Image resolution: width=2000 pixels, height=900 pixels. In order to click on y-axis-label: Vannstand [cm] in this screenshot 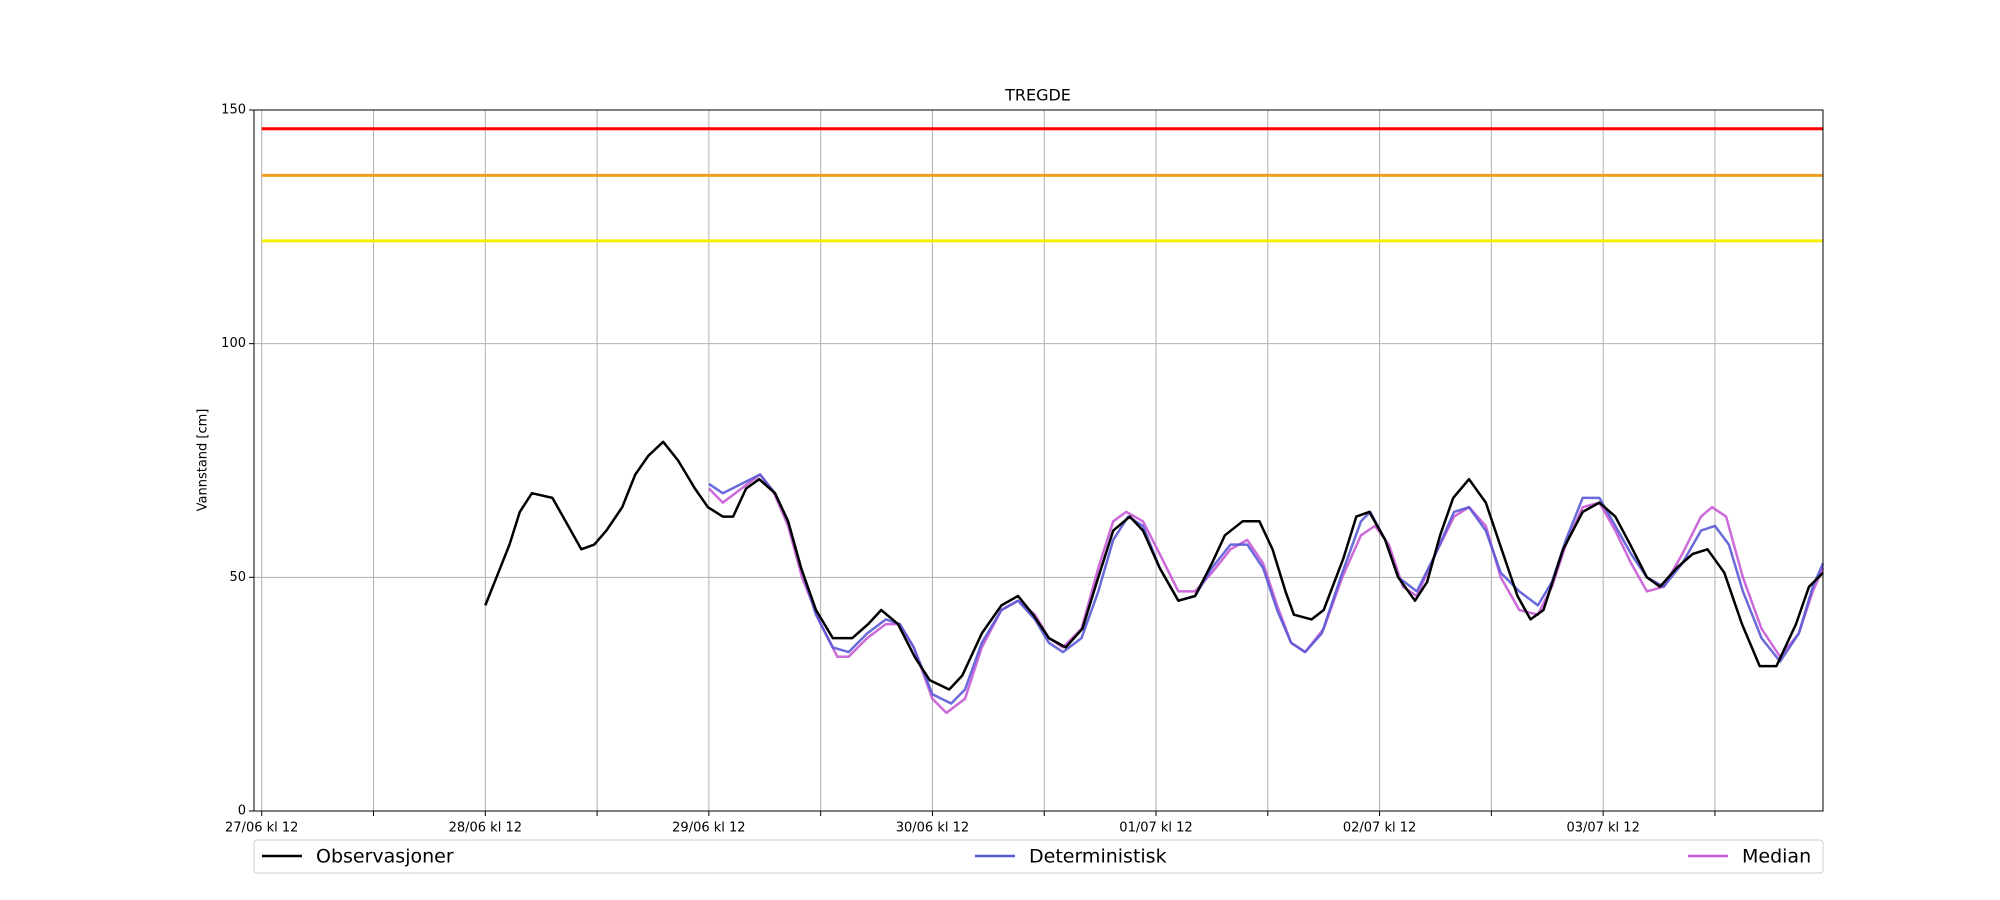, I will do `click(203, 460)`.